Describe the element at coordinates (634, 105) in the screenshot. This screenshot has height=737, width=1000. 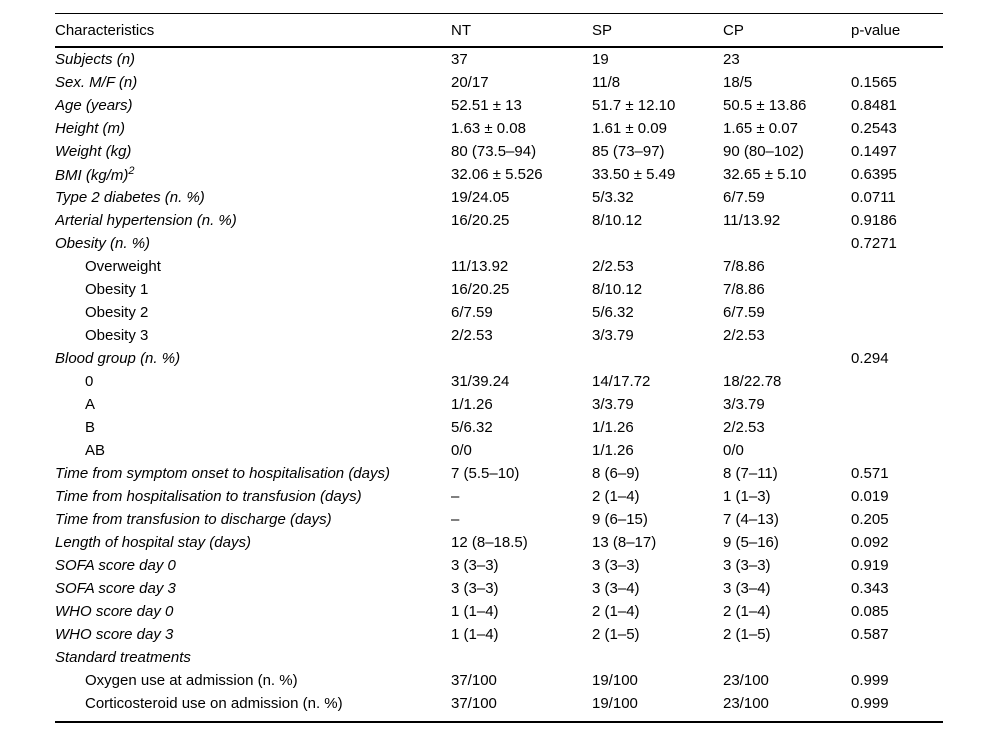
I see `cell-value: 51.7 ± 12.10` at that location.